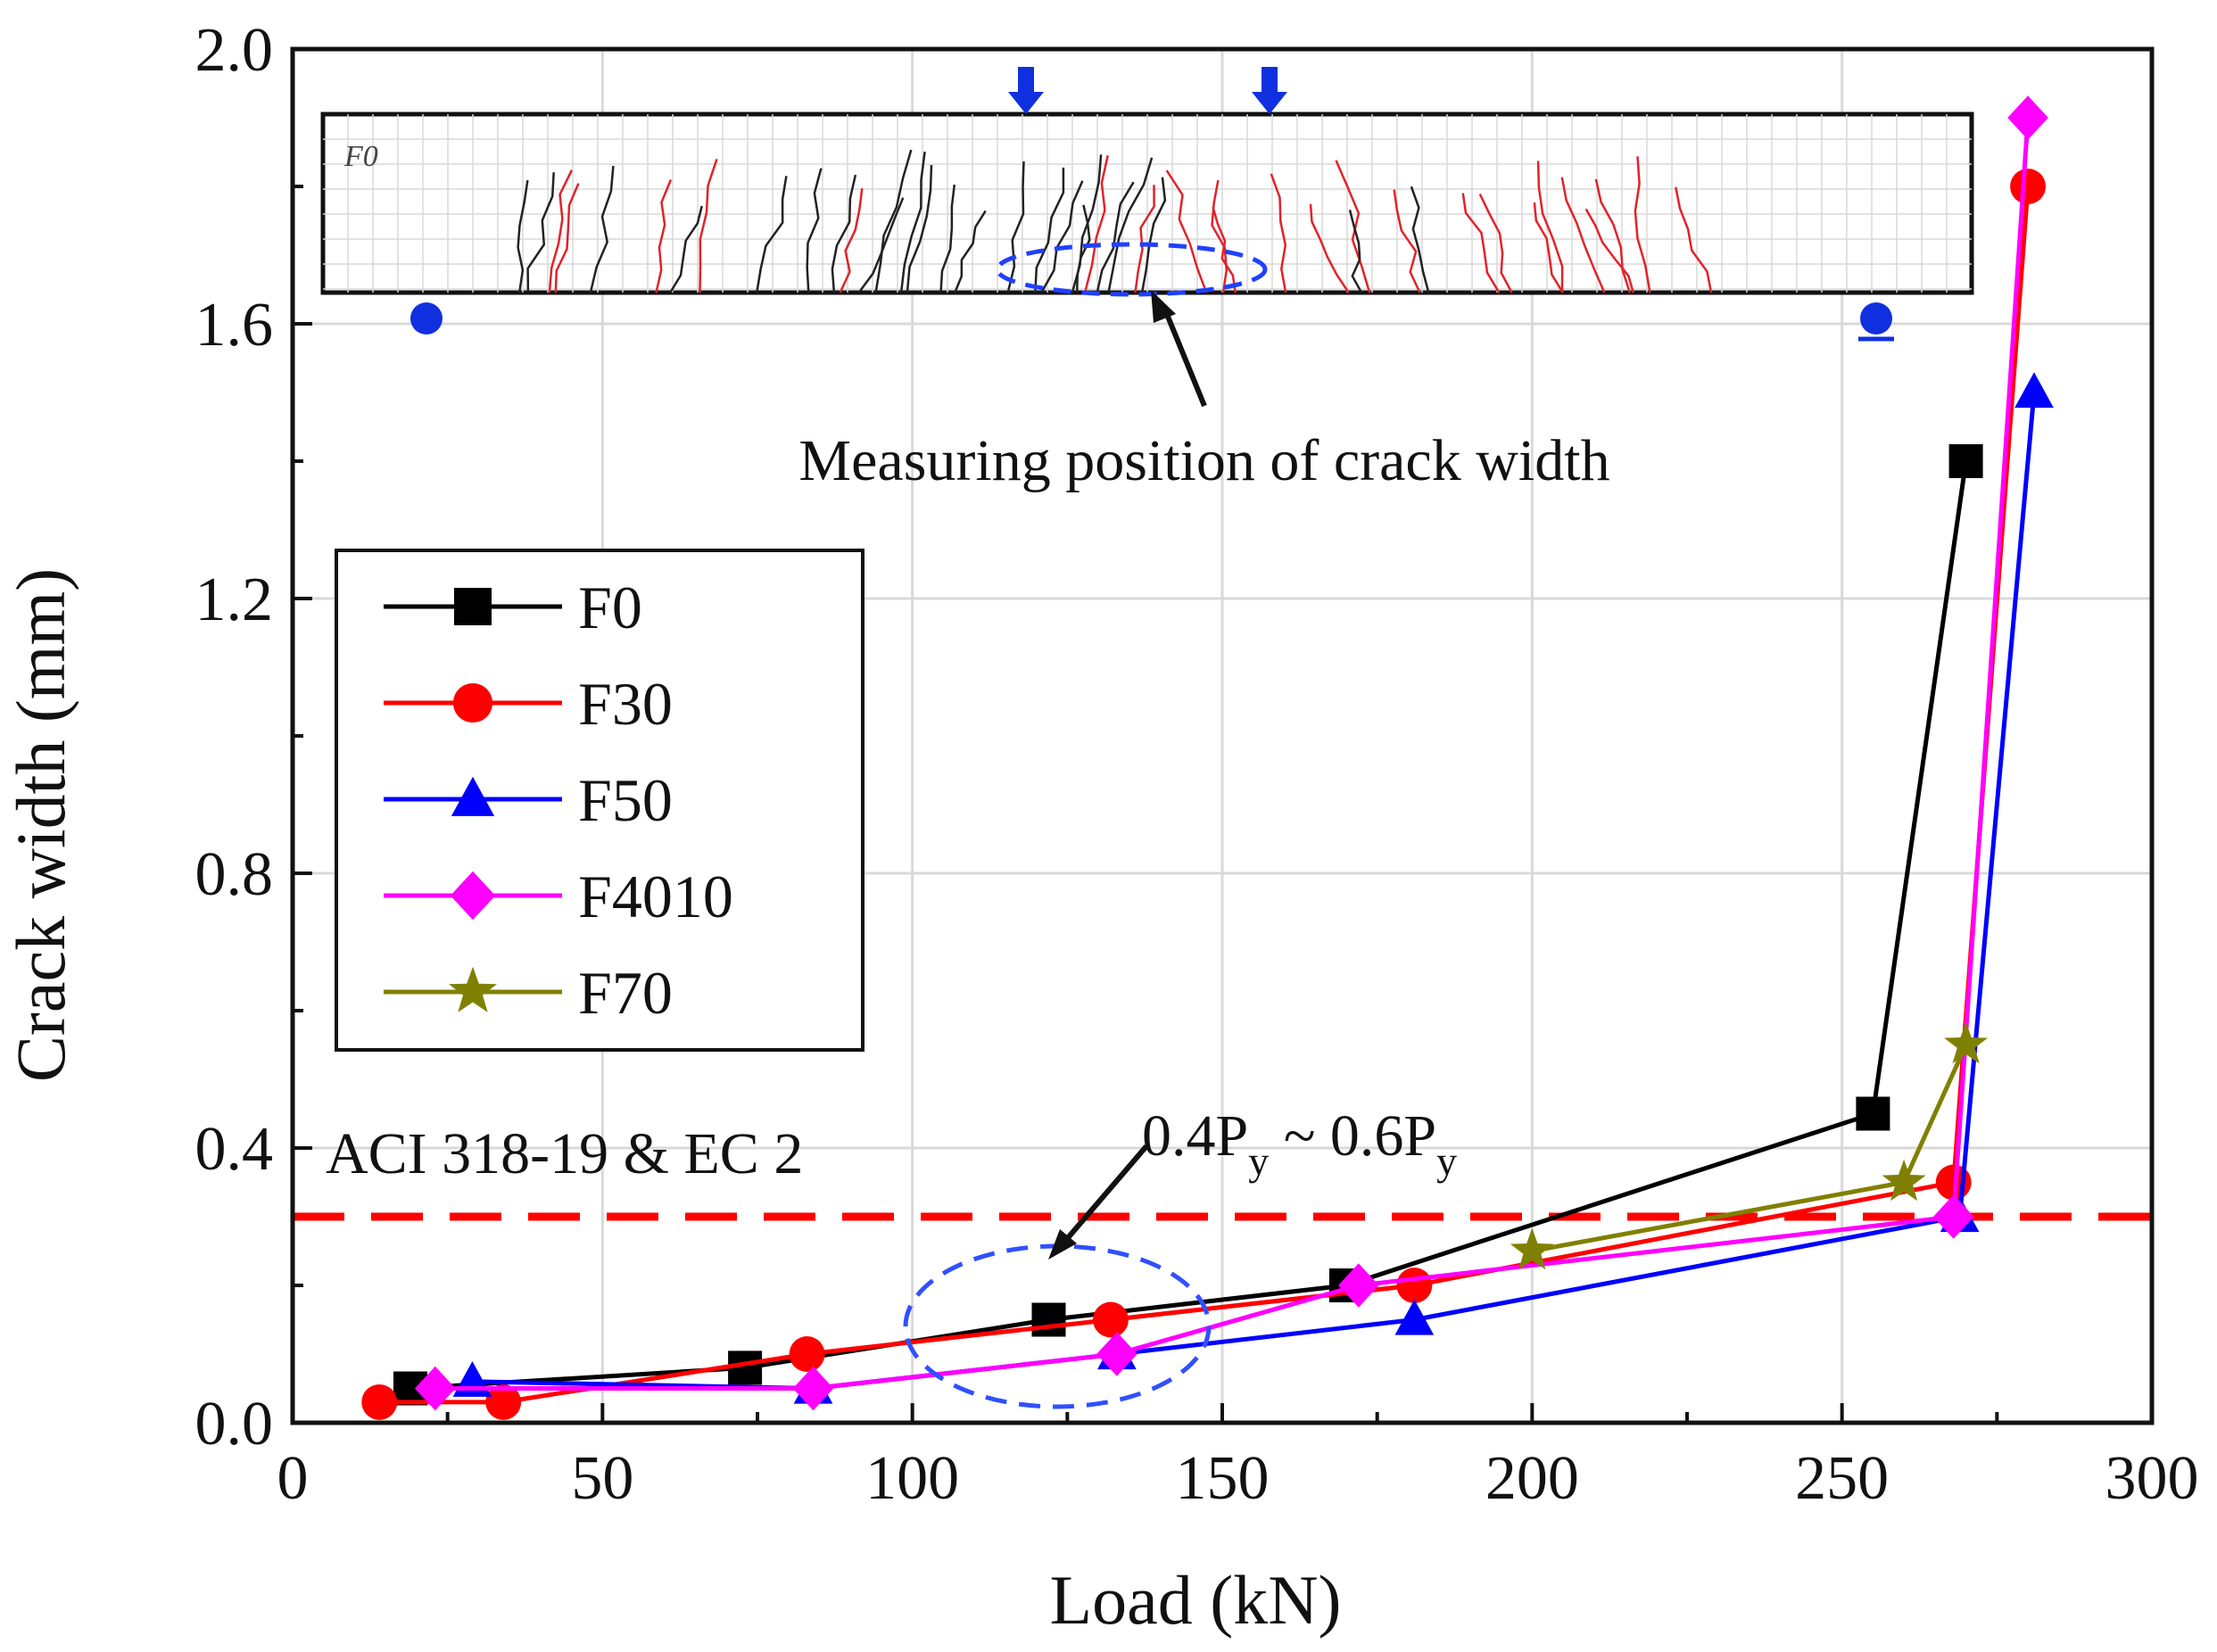 The width and height of the screenshot is (2217, 1652). I want to click on series-F70, so click(1749, 1145).